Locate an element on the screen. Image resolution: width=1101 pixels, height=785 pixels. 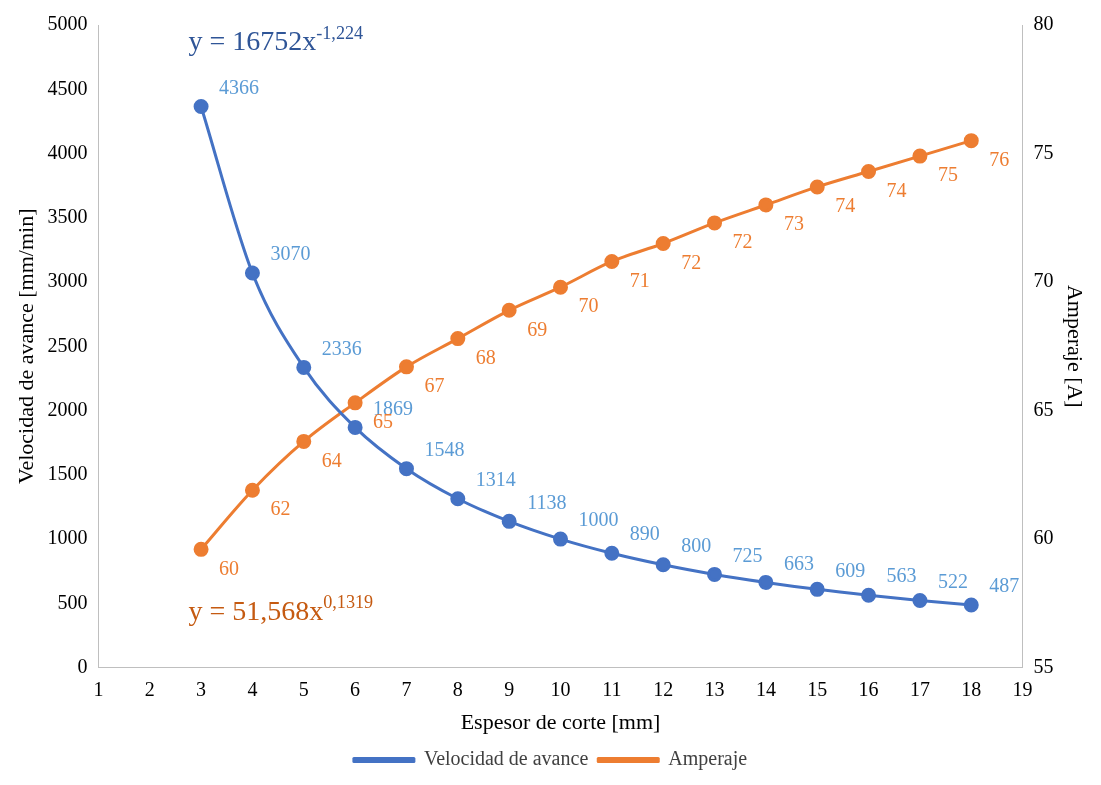
x-tick-label: 2 is located at coordinates (149, 688).